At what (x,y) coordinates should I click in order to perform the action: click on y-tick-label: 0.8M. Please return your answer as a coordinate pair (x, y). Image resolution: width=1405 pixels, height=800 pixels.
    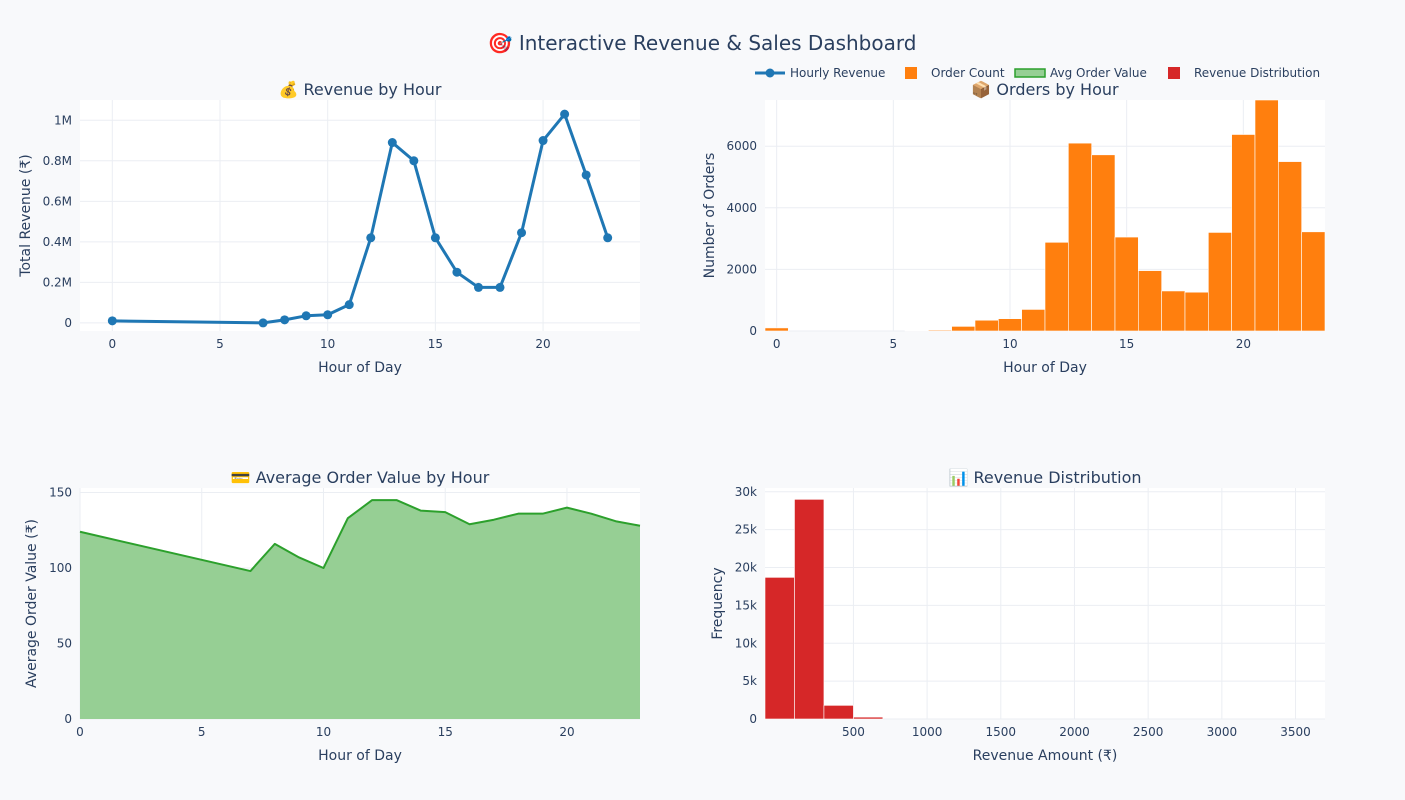
    Looking at the image, I should click on (57, 161).